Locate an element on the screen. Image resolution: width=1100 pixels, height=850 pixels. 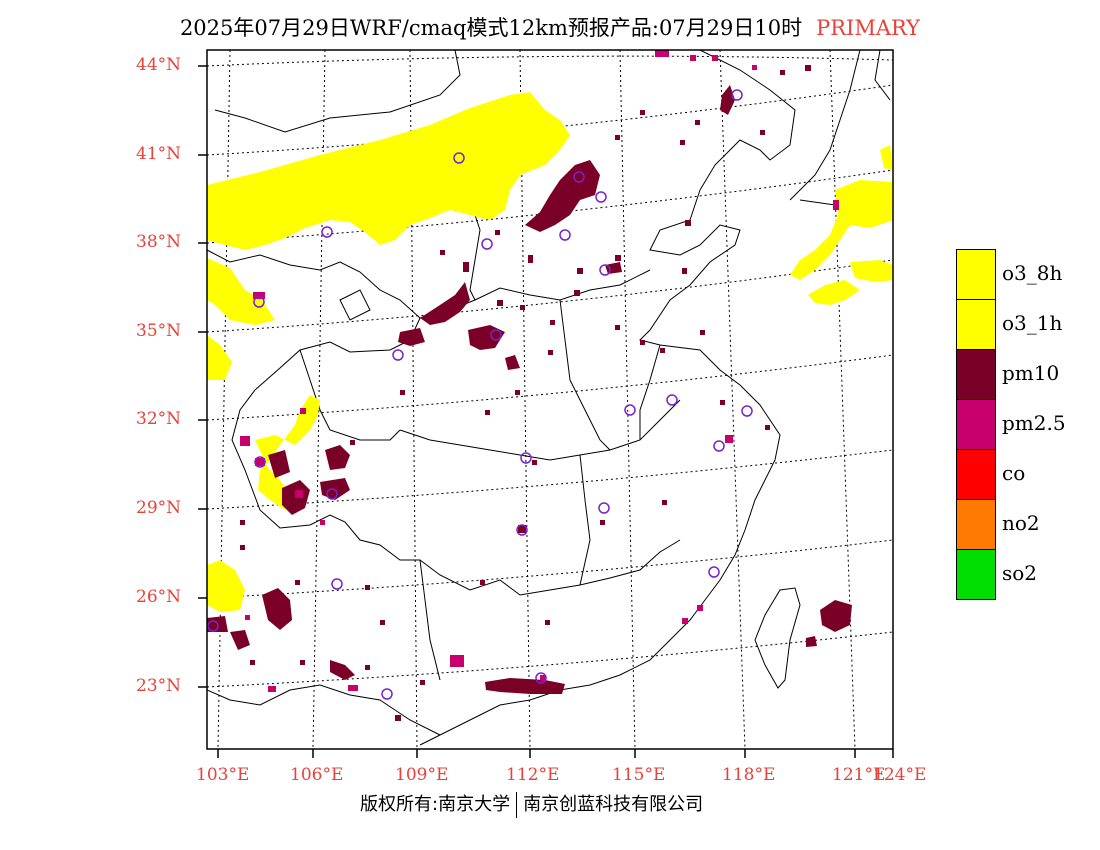
legend-label: no2 is located at coordinates (1021, 523).